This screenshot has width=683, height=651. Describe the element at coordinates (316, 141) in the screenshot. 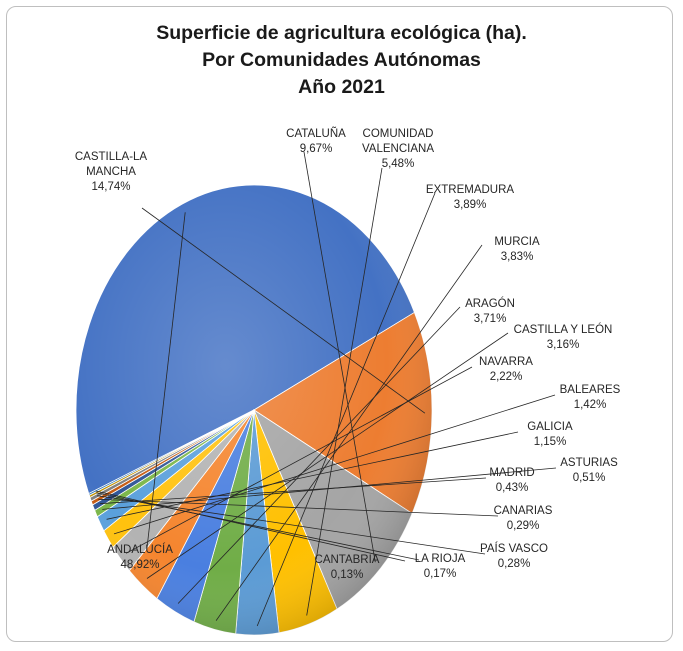

I see `data-label-cataluna: CATALUÑA 9,67%` at that location.